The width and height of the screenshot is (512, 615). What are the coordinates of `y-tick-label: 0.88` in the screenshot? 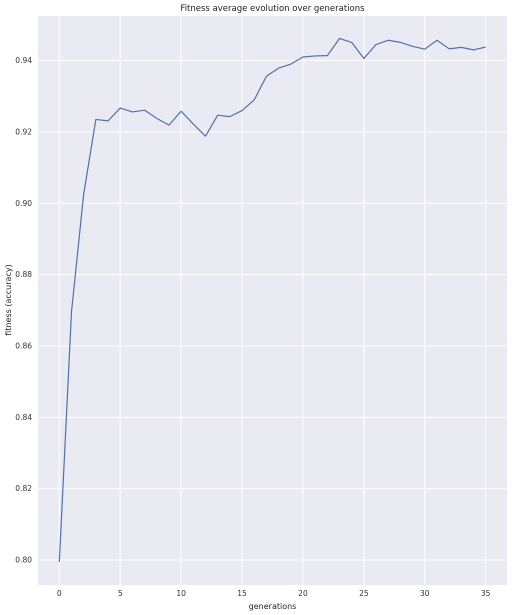 It's located at (23, 274).